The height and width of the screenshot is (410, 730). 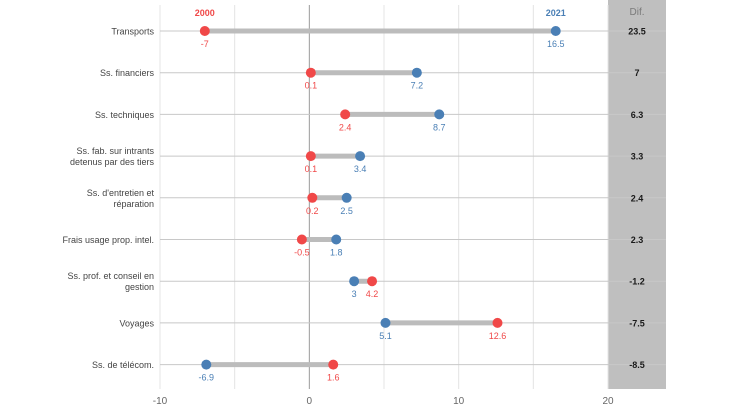 What do you see at coordinates (132, 32) in the screenshot?
I see `category-label: Transports` at bounding box center [132, 32].